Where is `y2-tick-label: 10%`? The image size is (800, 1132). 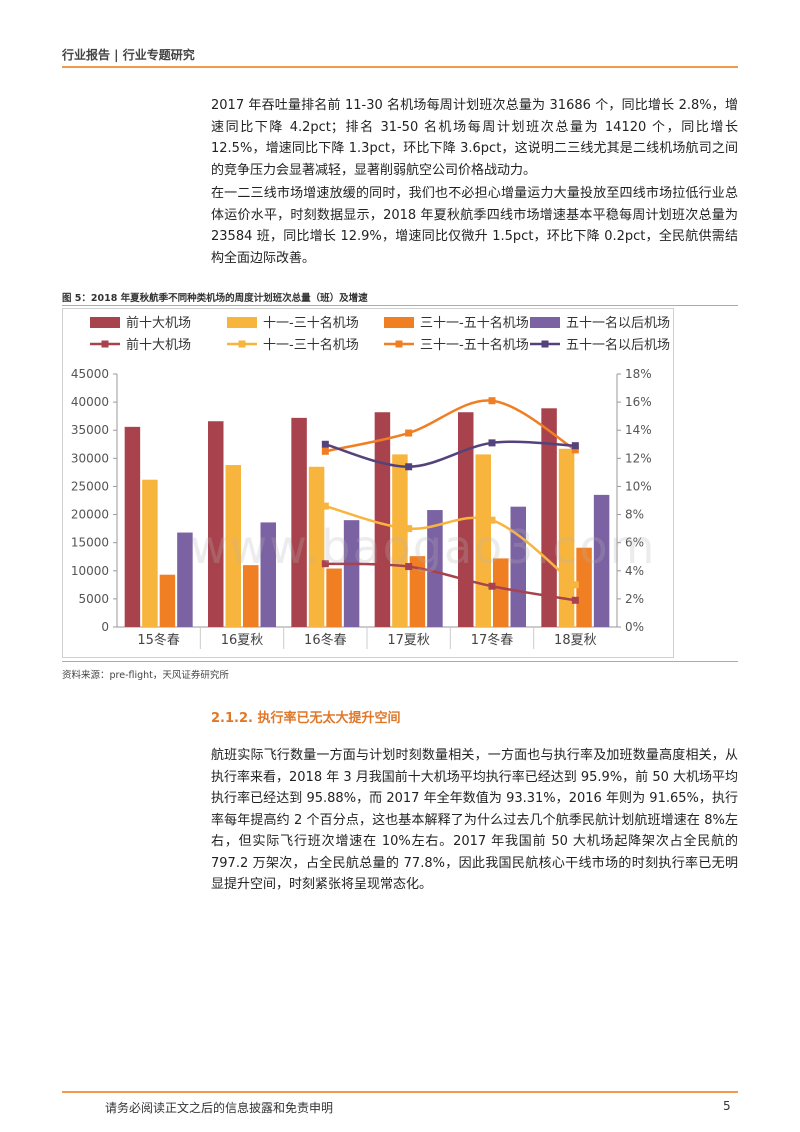 y2-tick-label: 10% is located at coordinates (638, 486).